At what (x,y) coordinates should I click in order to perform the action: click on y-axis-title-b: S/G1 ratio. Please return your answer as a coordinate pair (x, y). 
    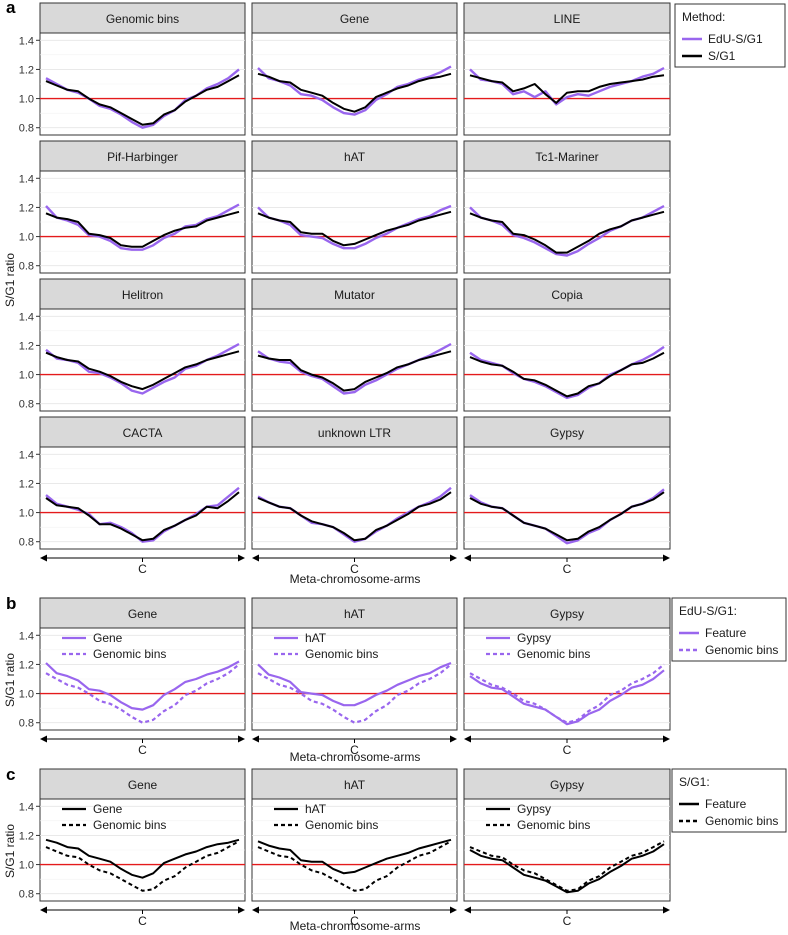
    Looking at the image, I should click on (10, 680).